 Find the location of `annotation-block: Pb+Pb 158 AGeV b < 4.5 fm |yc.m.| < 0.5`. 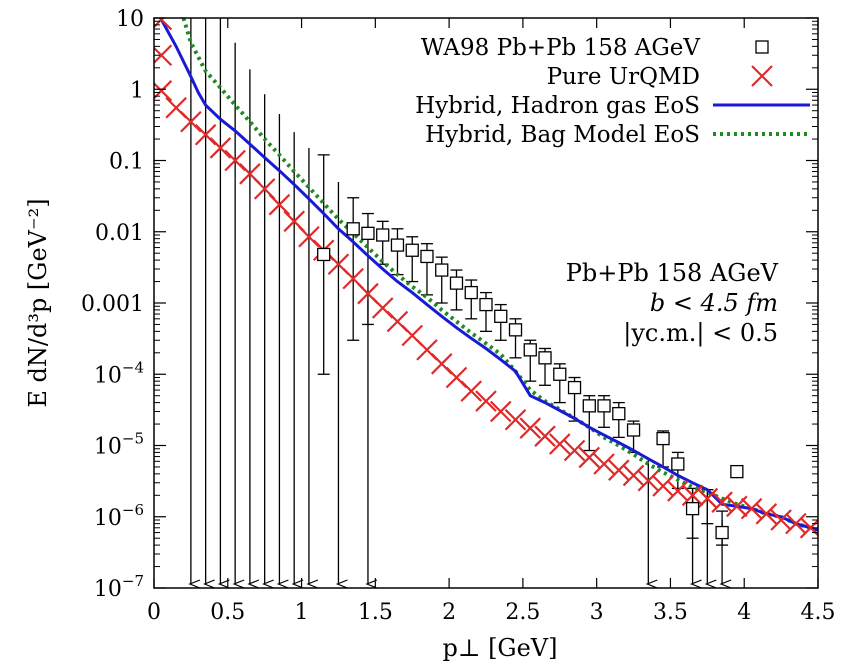

annotation-block: Pb+Pb 158 AGeV b < 4.5 fm |yc.m.| < 0.5 is located at coordinates (672, 303).